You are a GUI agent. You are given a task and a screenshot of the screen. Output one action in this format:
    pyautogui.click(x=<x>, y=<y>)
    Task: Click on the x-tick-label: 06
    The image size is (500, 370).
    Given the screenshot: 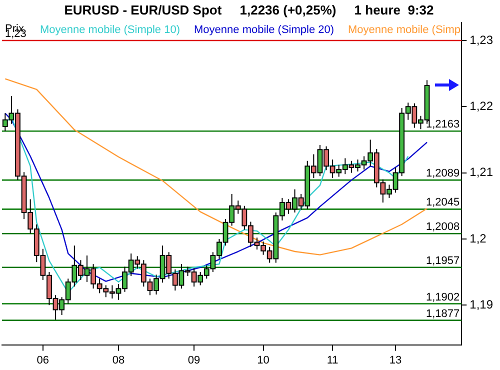 What is the action you would take?
    pyautogui.click(x=43, y=360)
    